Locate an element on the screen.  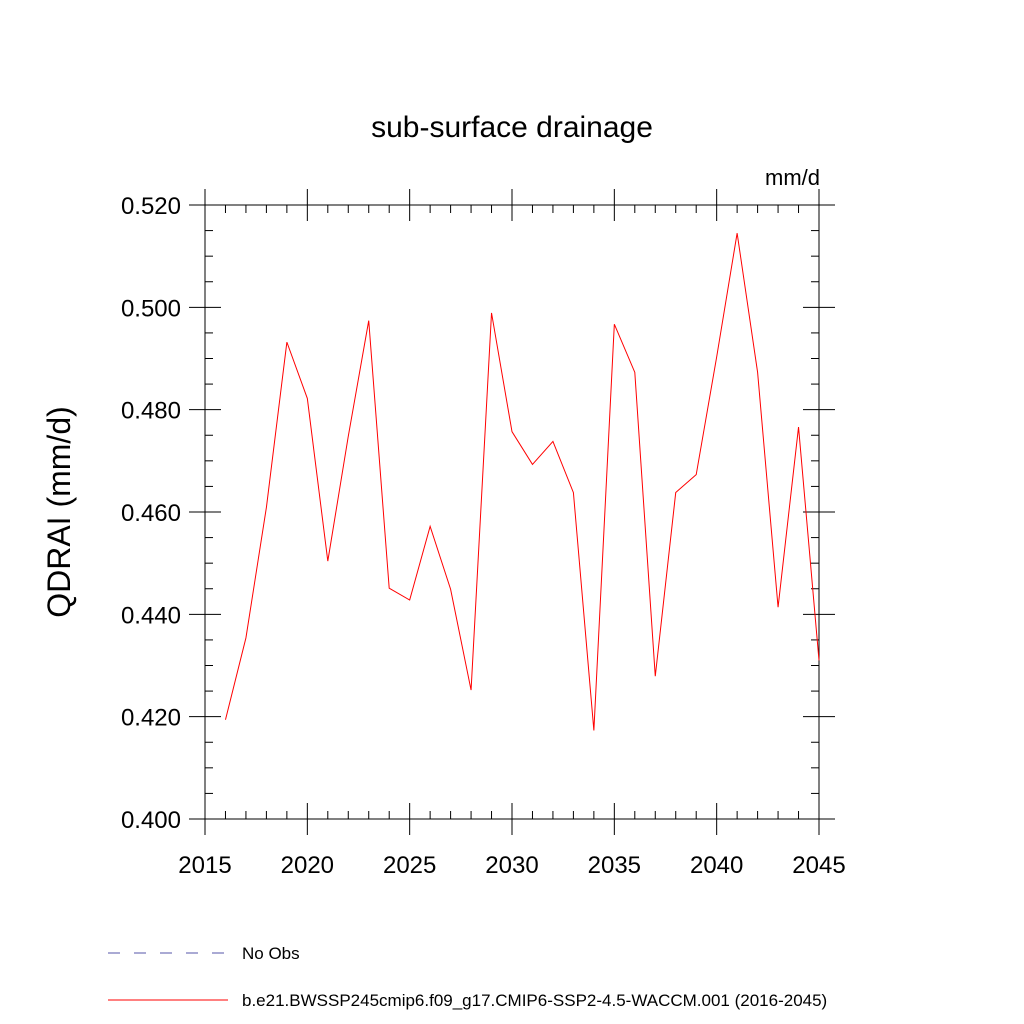
chart-title: sub-surface drainage is located at coordinates (512, 127).